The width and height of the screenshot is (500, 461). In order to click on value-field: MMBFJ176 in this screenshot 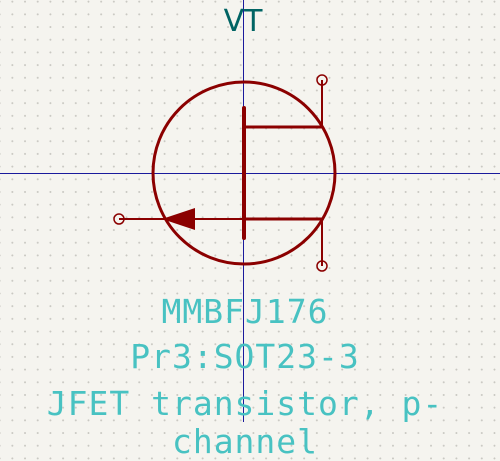, I will do `click(245, 311)`.